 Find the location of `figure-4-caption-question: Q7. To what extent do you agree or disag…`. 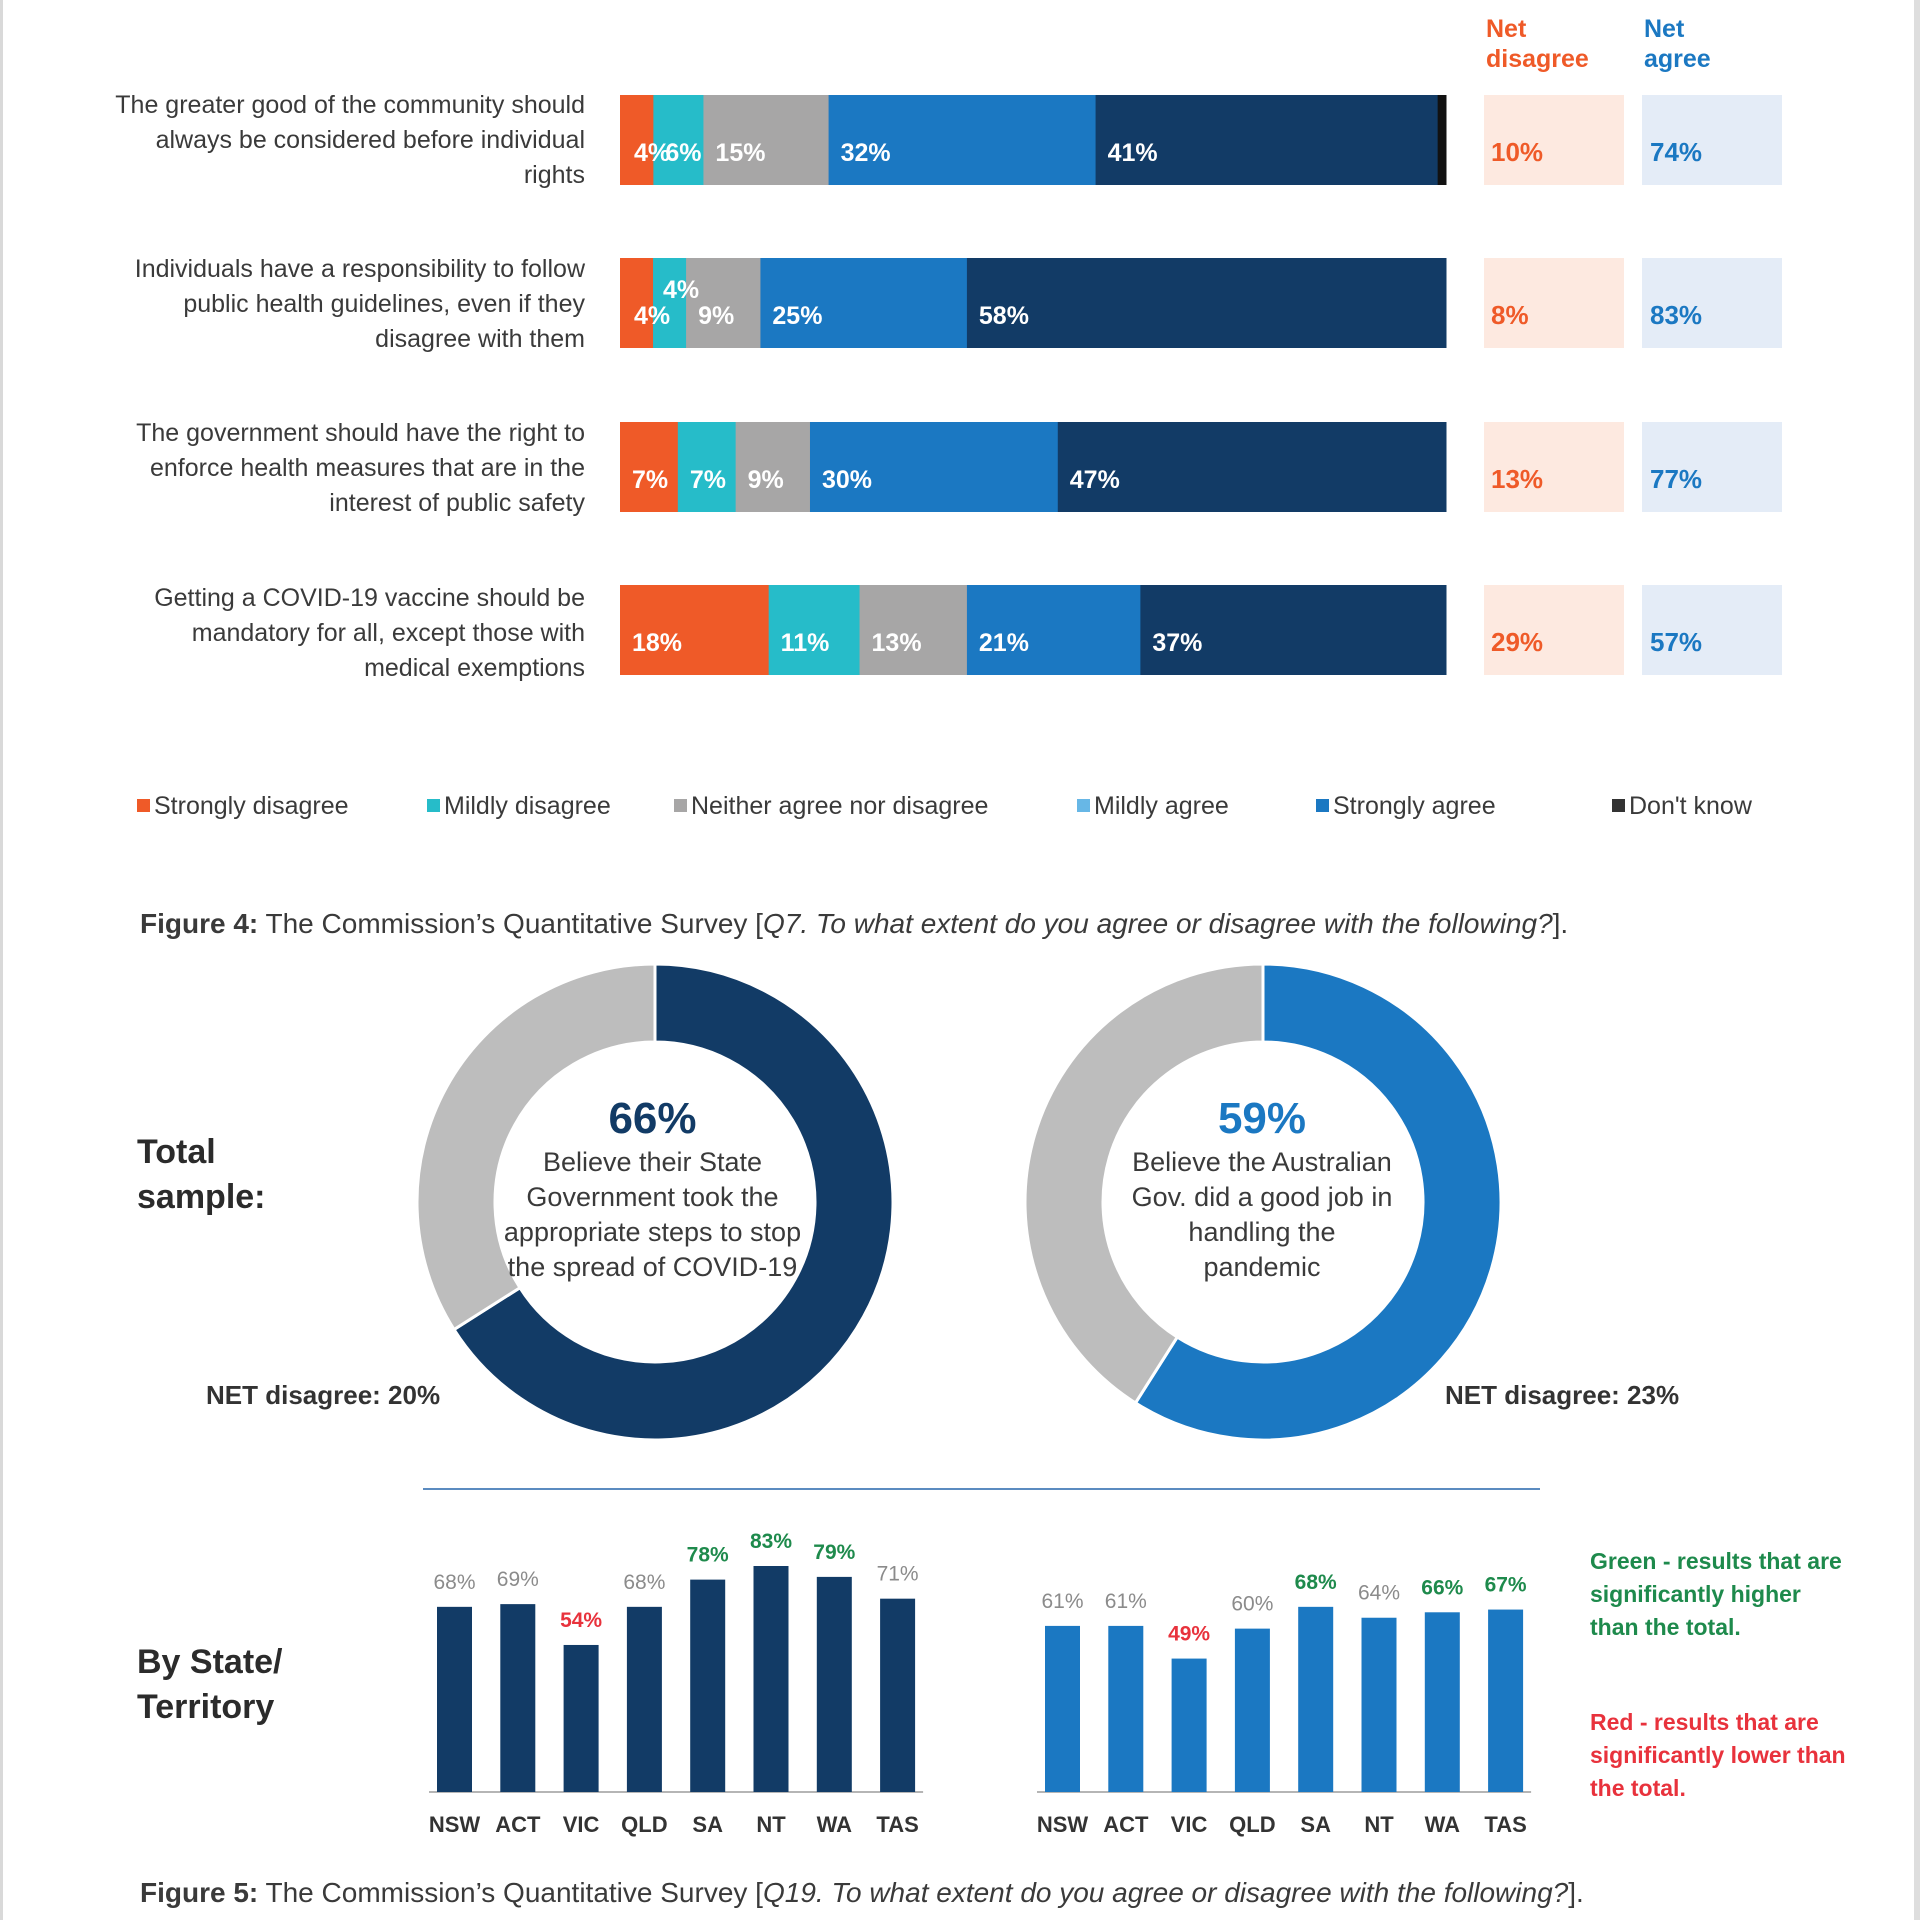

figure-4-caption-question: Q7. To what extent do you agree or disag… is located at coordinates (1157, 923).